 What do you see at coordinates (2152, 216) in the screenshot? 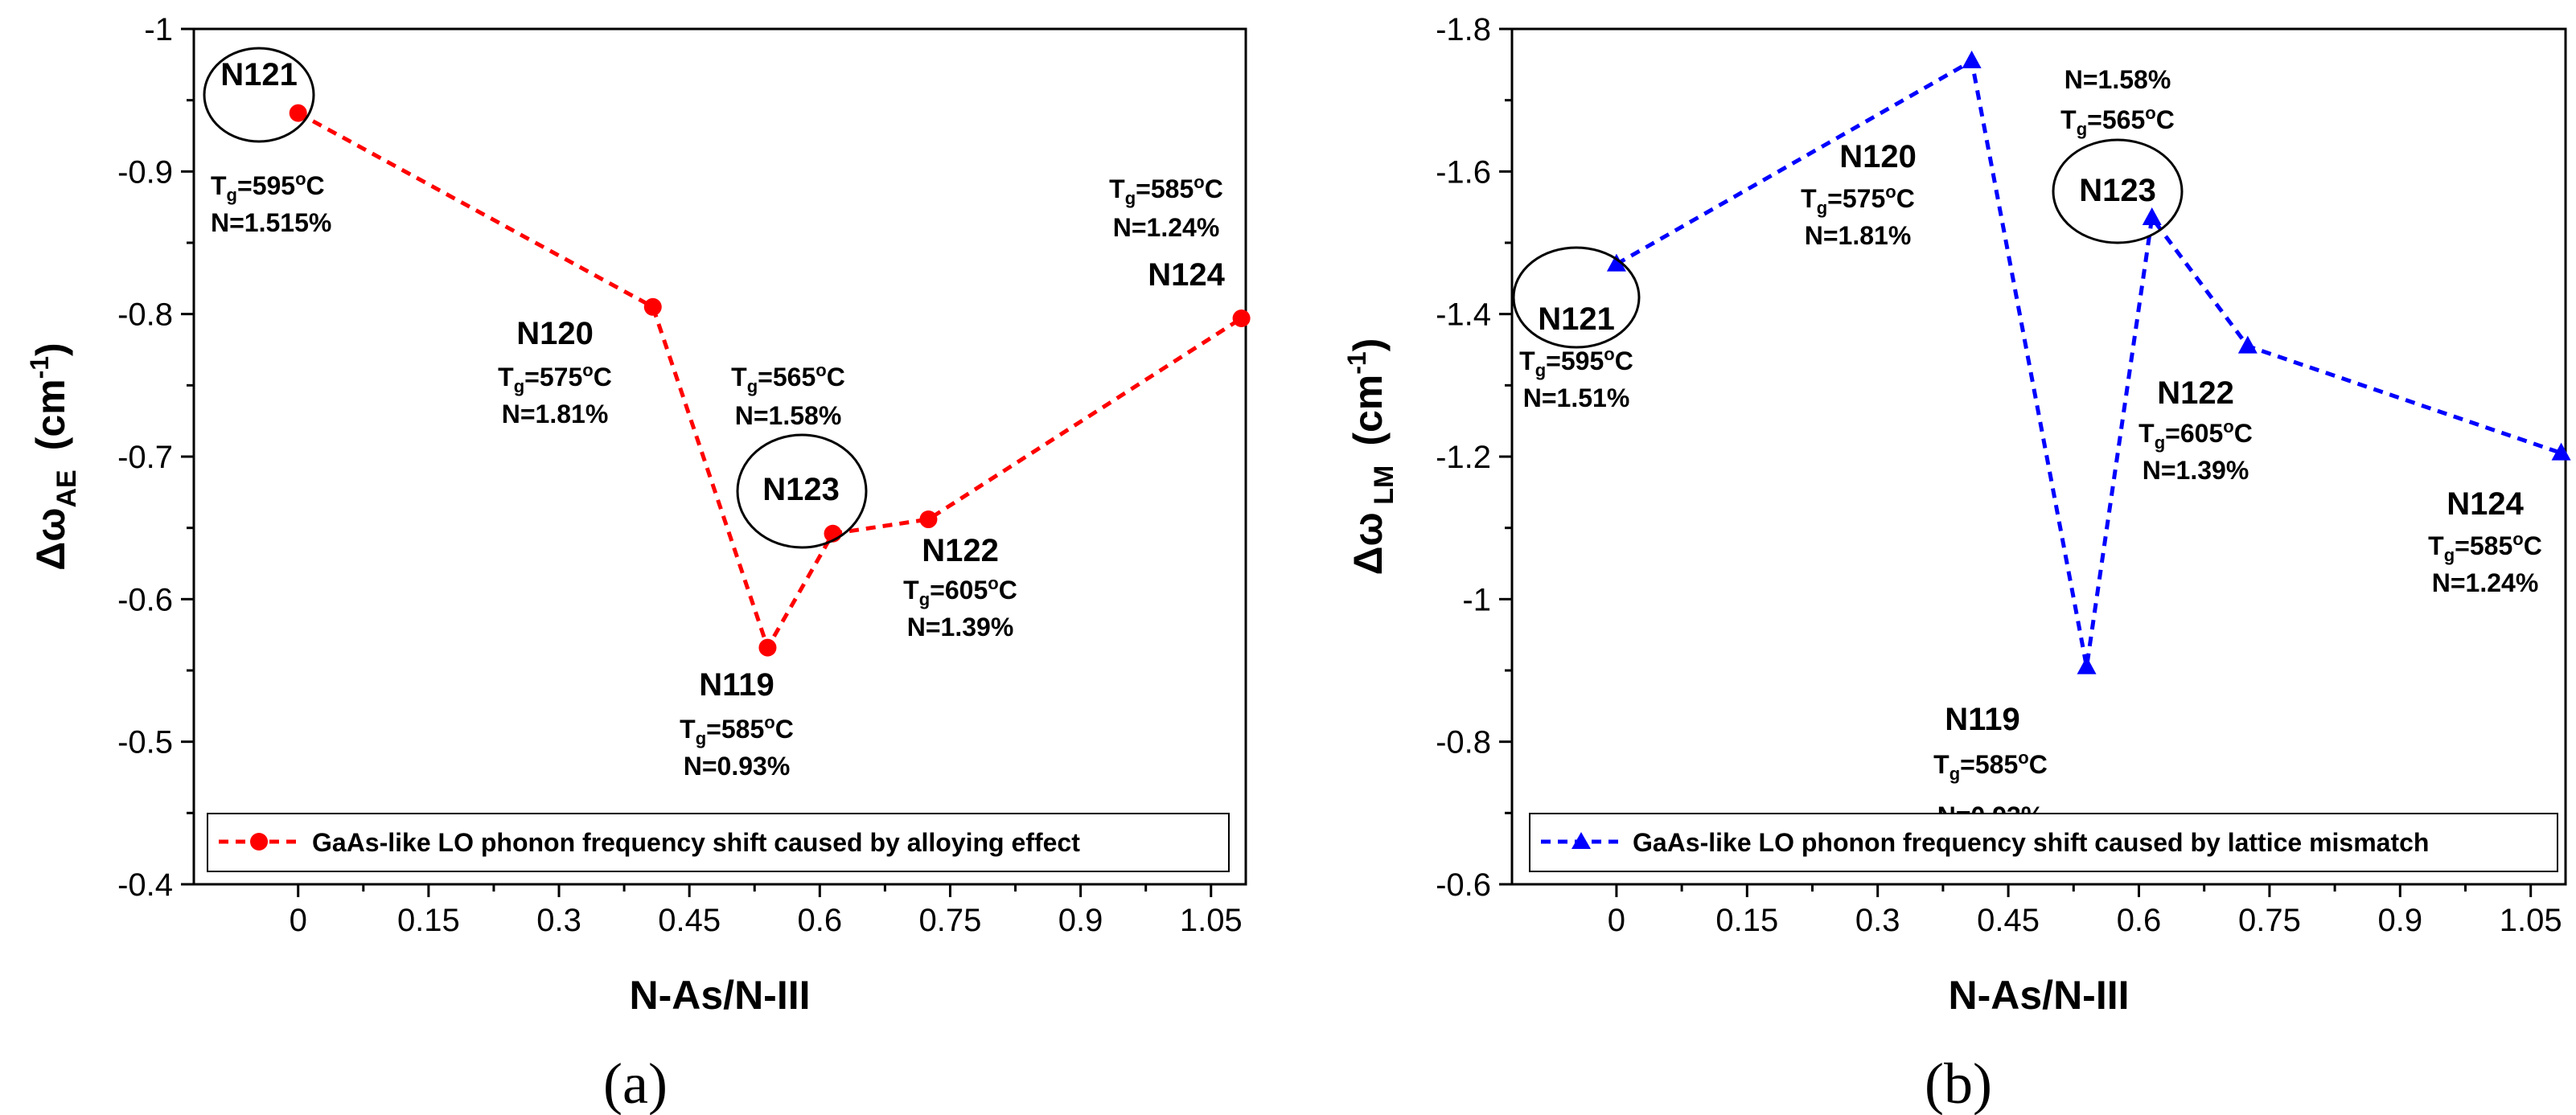
I see `data-point-n123` at bounding box center [2152, 216].